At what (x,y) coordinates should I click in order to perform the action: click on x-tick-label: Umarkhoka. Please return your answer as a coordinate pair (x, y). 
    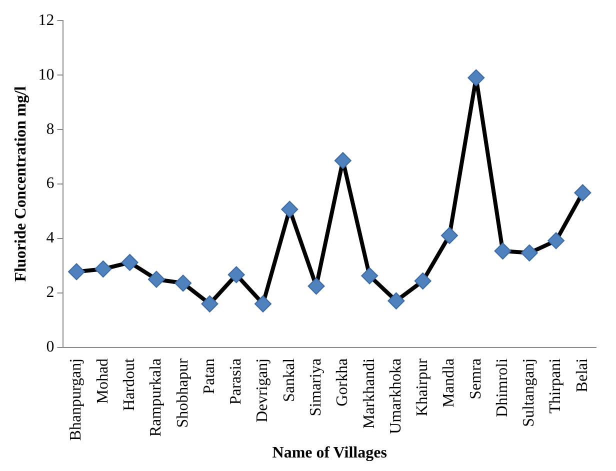
    Looking at the image, I should click on (395, 396).